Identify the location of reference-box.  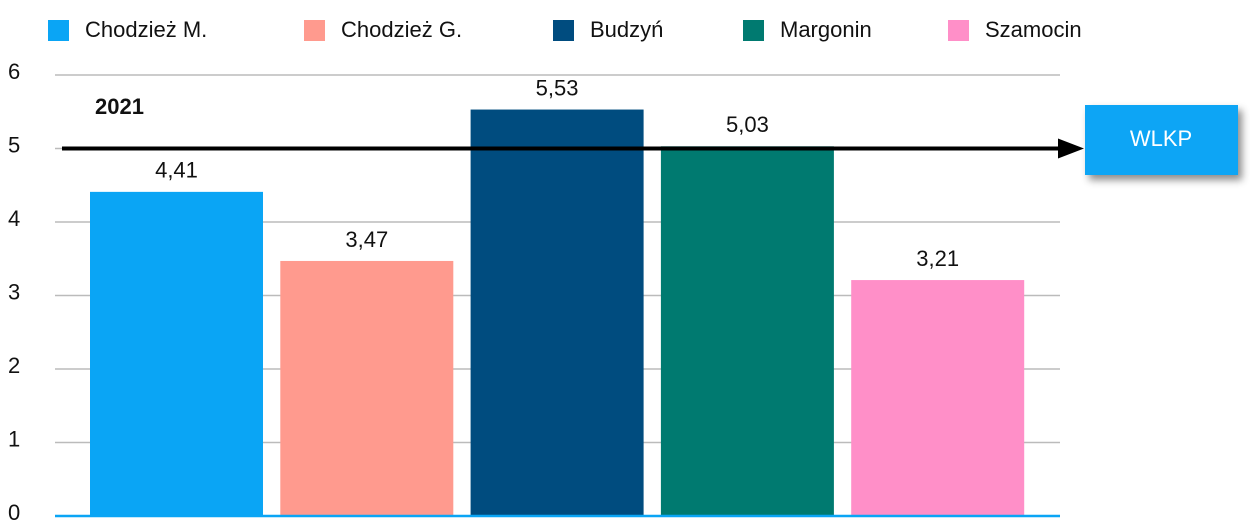
(1161, 140).